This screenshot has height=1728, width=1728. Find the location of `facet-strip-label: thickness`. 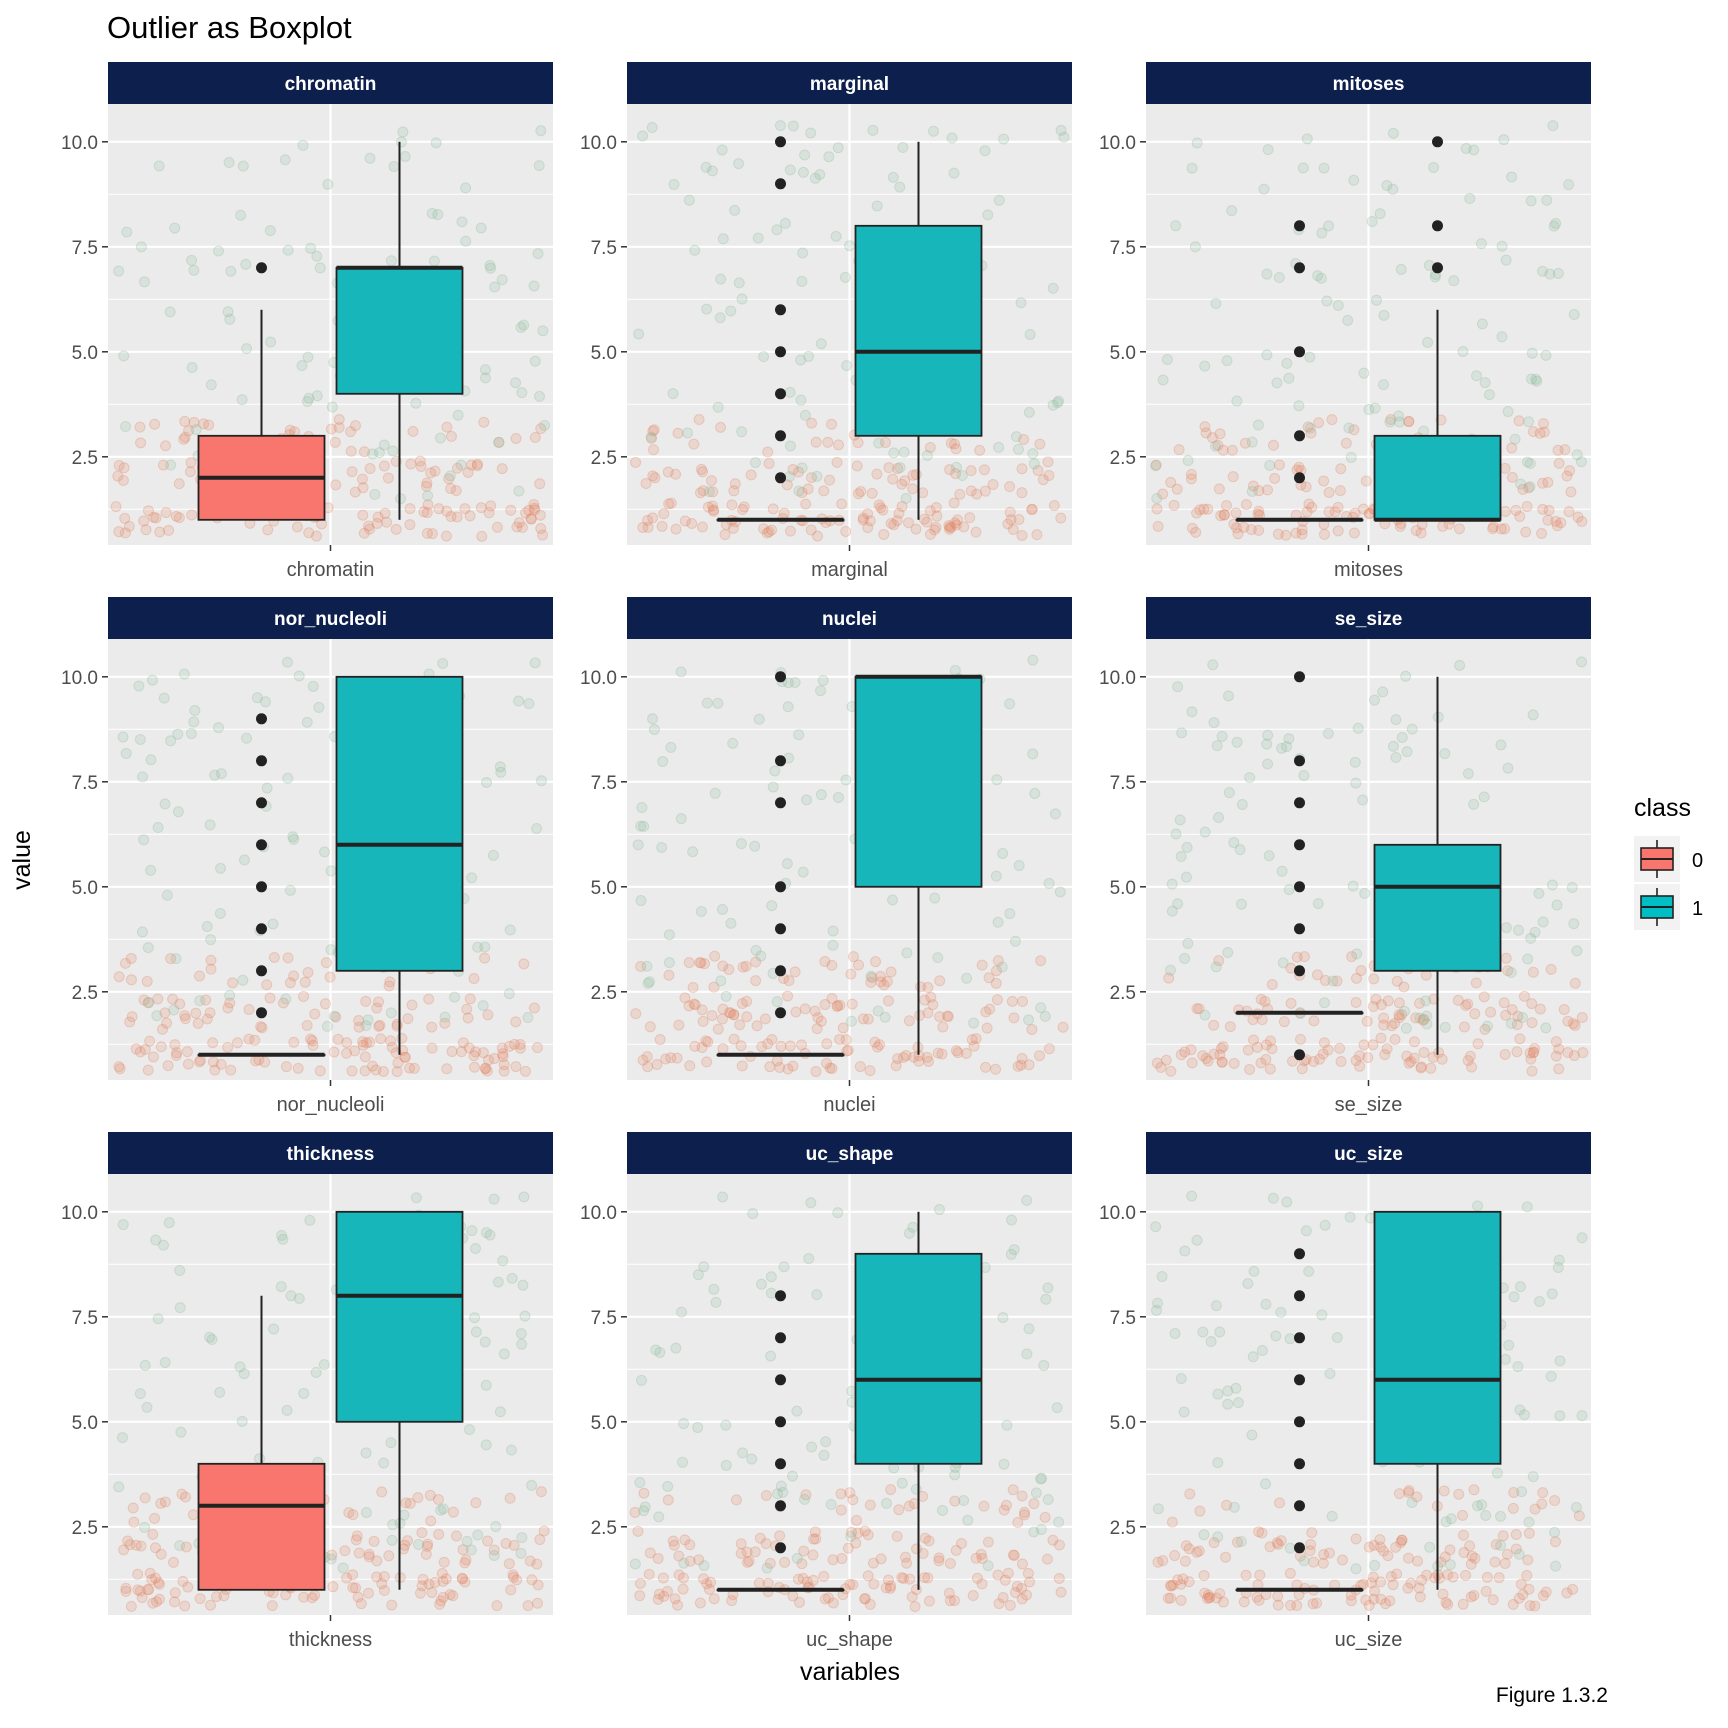

facet-strip-label: thickness is located at coordinates (331, 1154).